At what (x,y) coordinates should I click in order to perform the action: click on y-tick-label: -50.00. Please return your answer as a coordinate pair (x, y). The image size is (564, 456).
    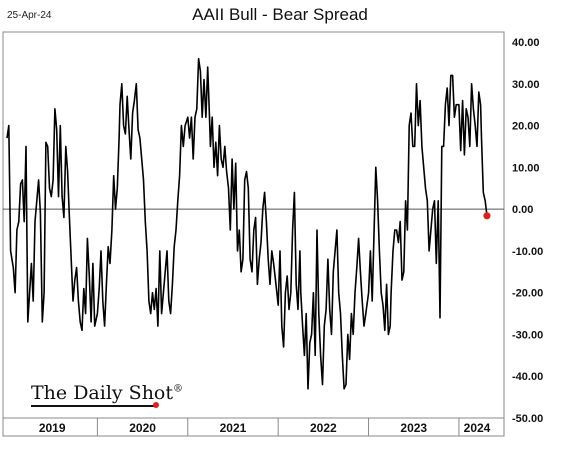
    Looking at the image, I should click on (527, 419).